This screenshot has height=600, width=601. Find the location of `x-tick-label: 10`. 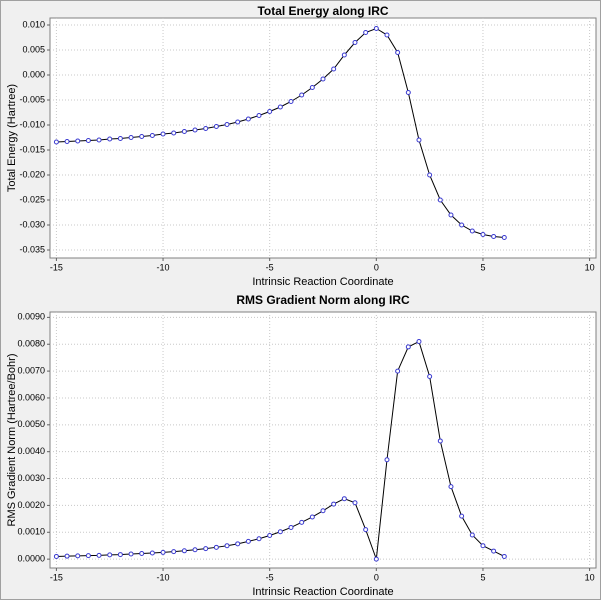

x-tick-label: 10 is located at coordinates (590, 577).